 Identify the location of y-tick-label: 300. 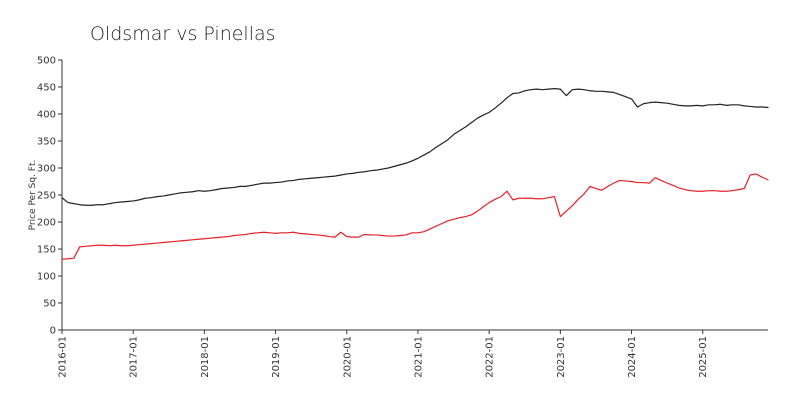
(46, 169).